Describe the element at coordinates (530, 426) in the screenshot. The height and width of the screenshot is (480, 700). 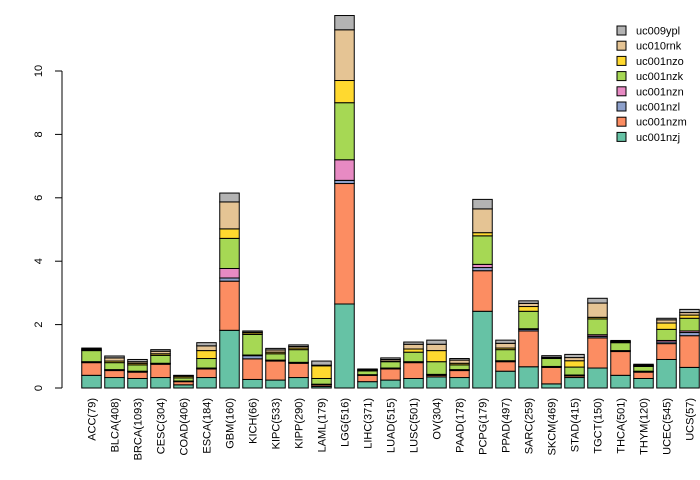
I see `x-tick-label: SARC(259)` at that location.